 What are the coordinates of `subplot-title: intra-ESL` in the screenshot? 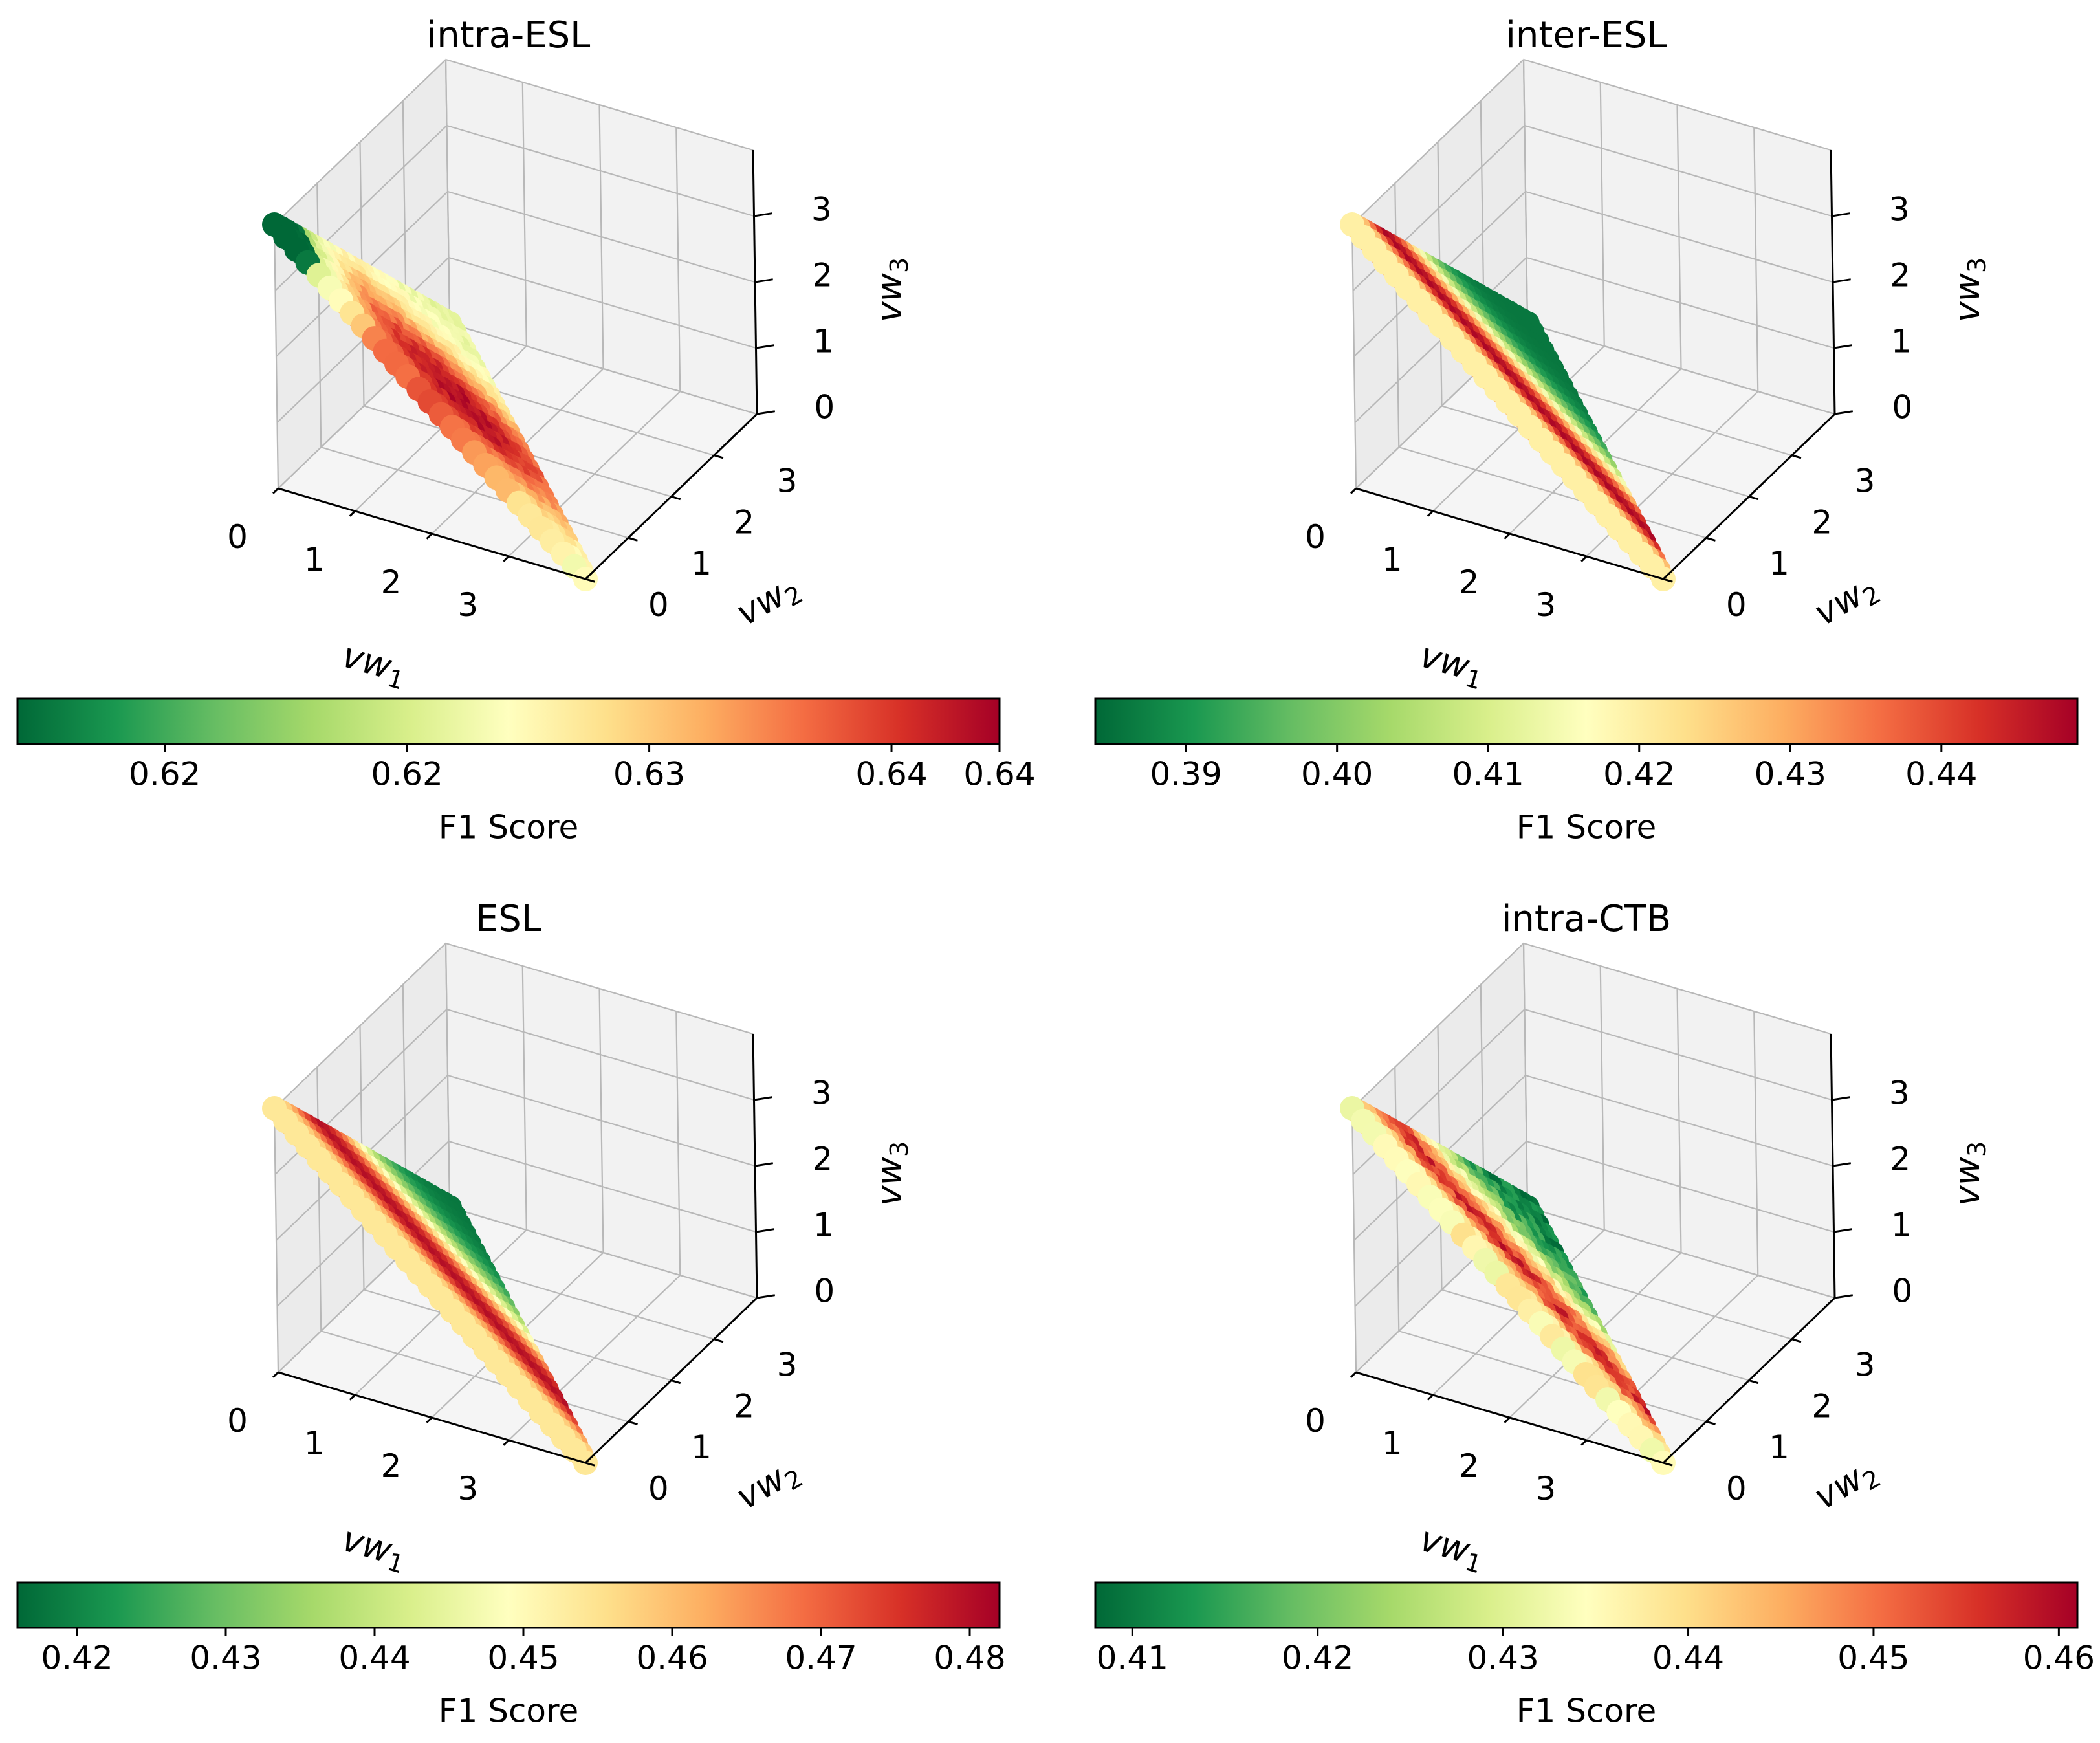 It's located at (509, 35).